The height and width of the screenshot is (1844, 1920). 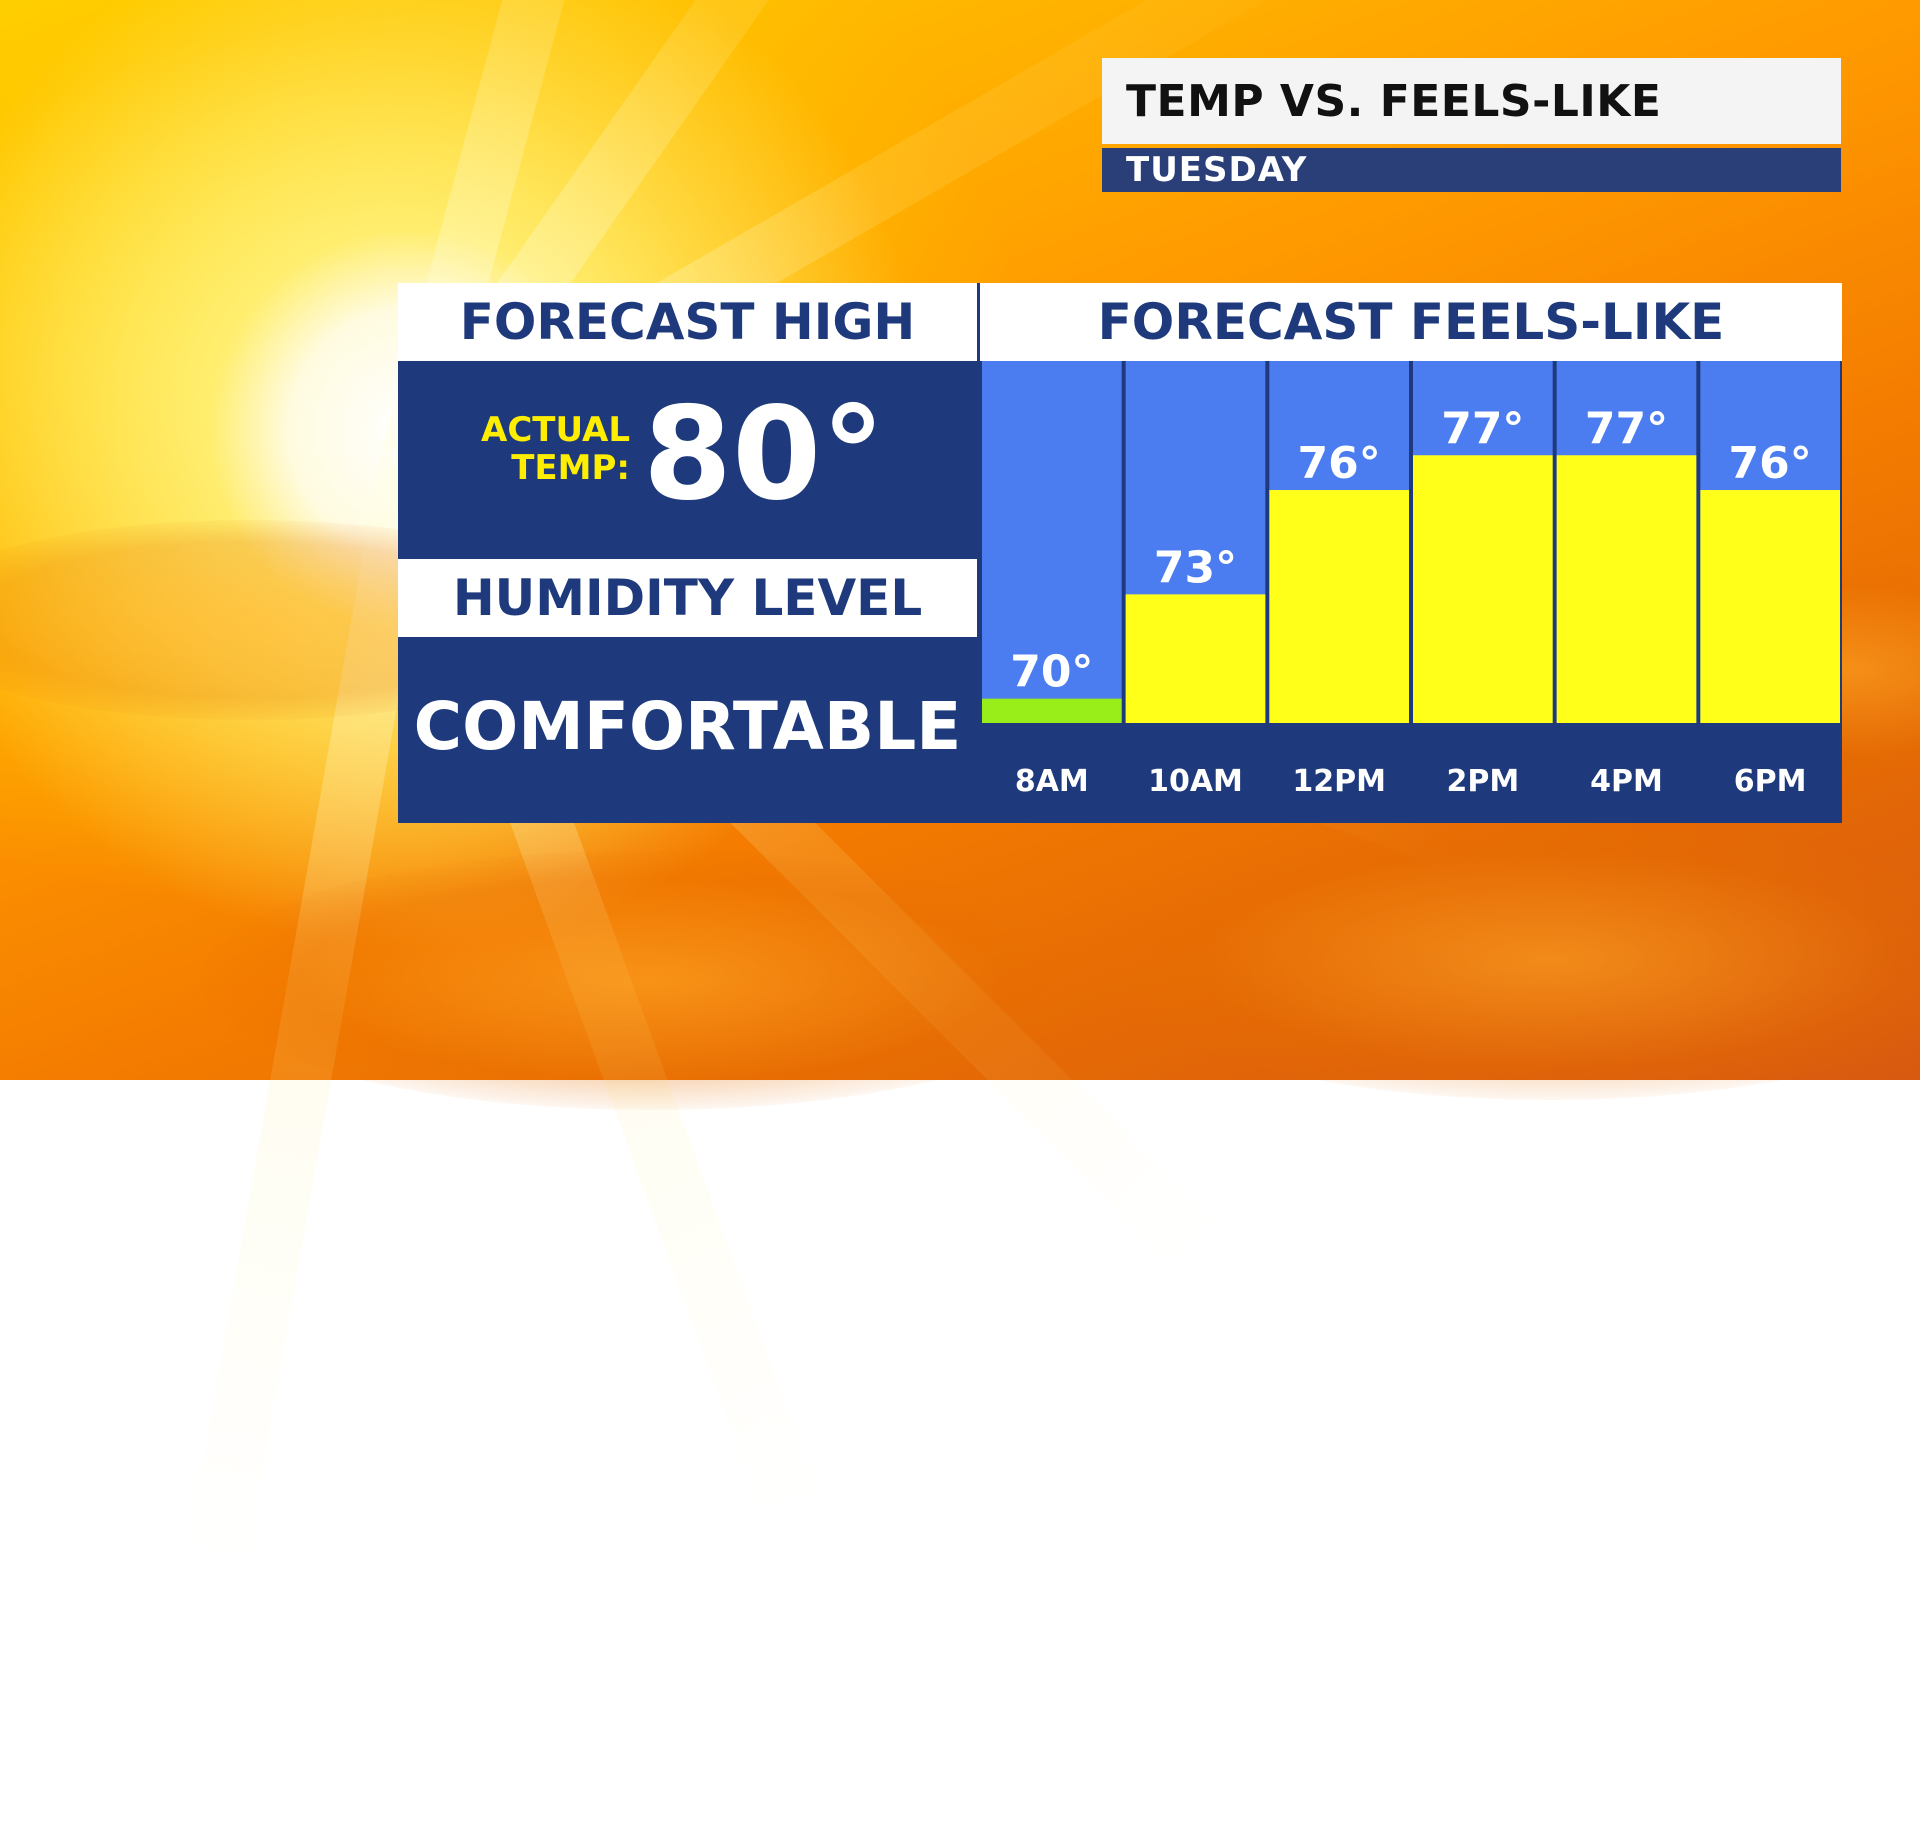 I want to click on feels-like-heading: FORECAST FEELS-LIKE, so click(x=1411, y=322).